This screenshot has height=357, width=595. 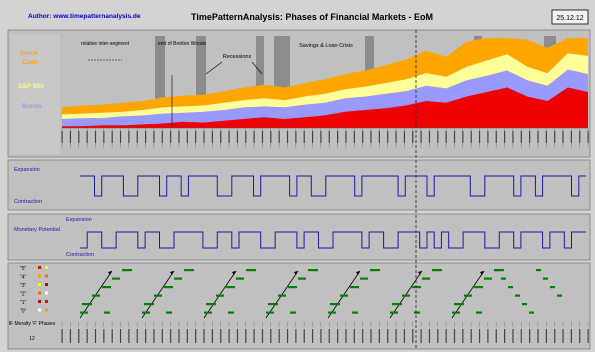 What do you see at coordinates (569, 18) in the screenshot?
I see `date-label: 25.12.12` at bounding box center [569, 18].